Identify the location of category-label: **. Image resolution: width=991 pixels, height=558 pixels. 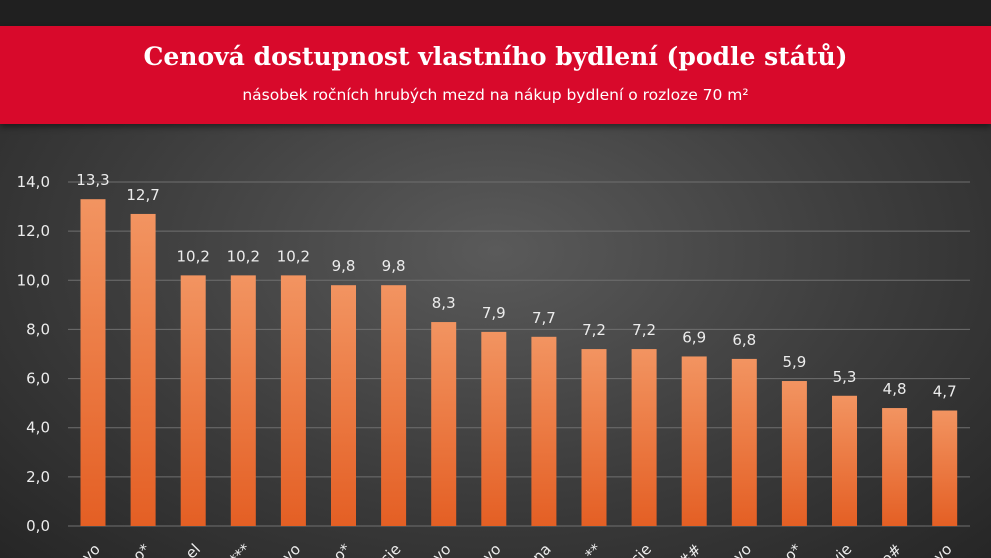
(593, 549).